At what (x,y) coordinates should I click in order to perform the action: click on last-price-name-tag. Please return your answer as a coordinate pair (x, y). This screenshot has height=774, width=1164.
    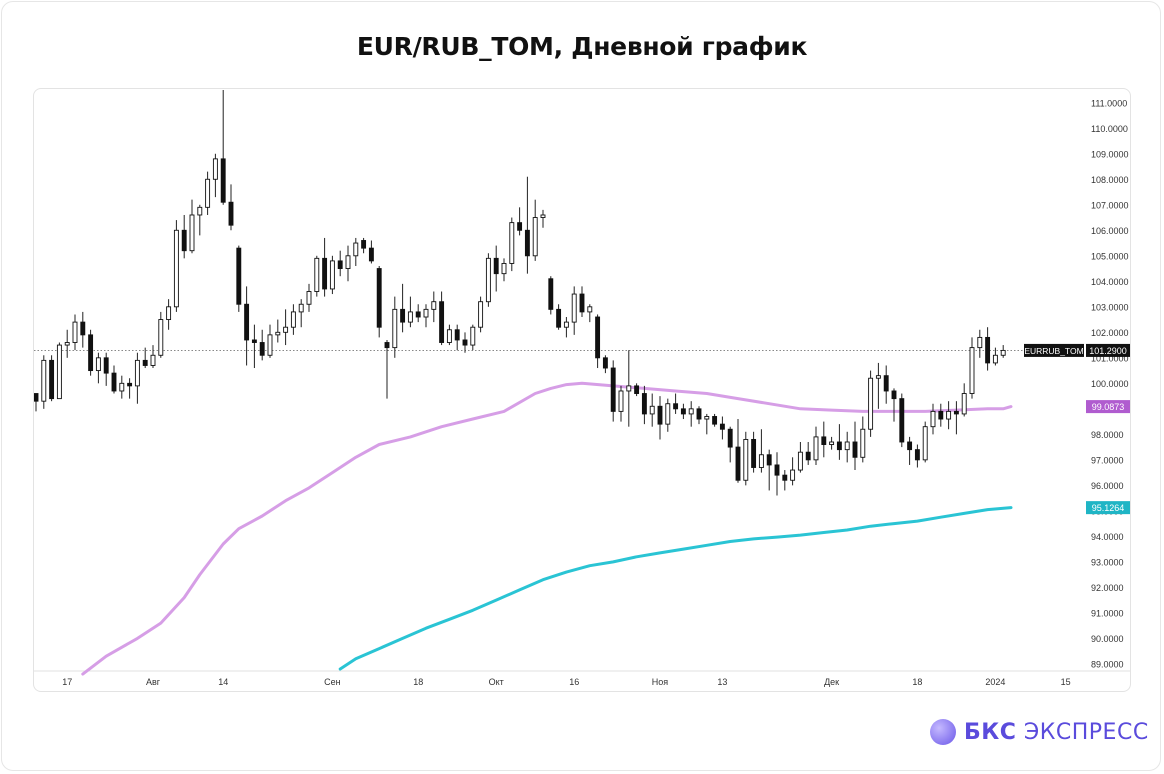
    Looking at the image, I should click on (1054, 350).